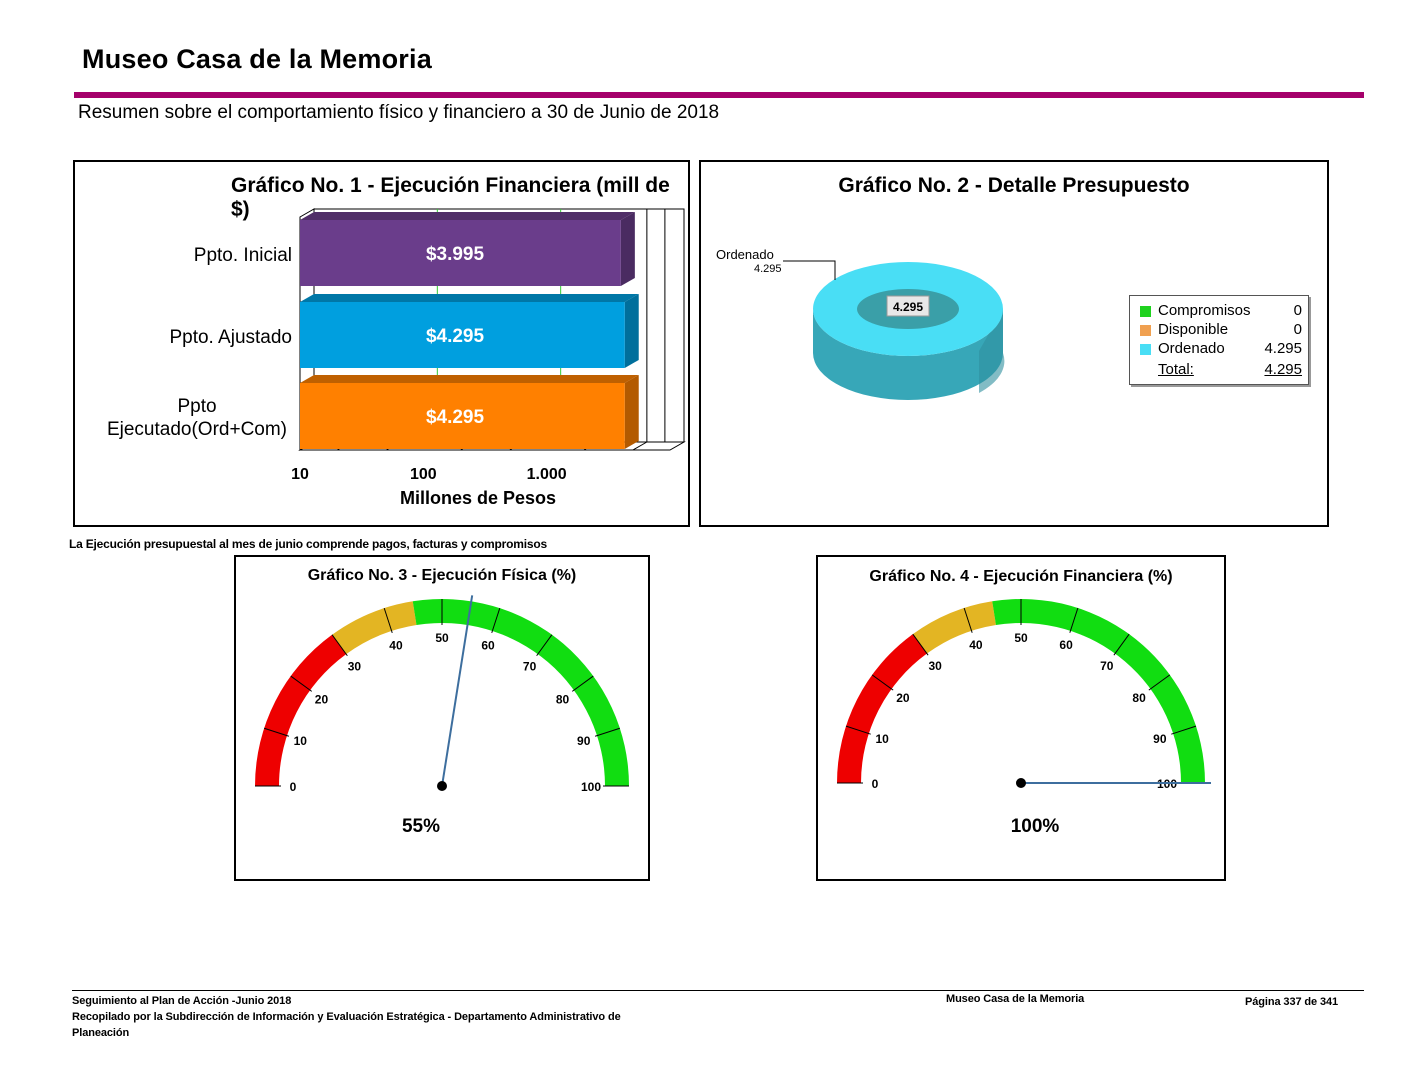 The height and width of the screenshot is (1088, 1408). I want to click on gauge4-tick-label: 0, so click(875, 784).